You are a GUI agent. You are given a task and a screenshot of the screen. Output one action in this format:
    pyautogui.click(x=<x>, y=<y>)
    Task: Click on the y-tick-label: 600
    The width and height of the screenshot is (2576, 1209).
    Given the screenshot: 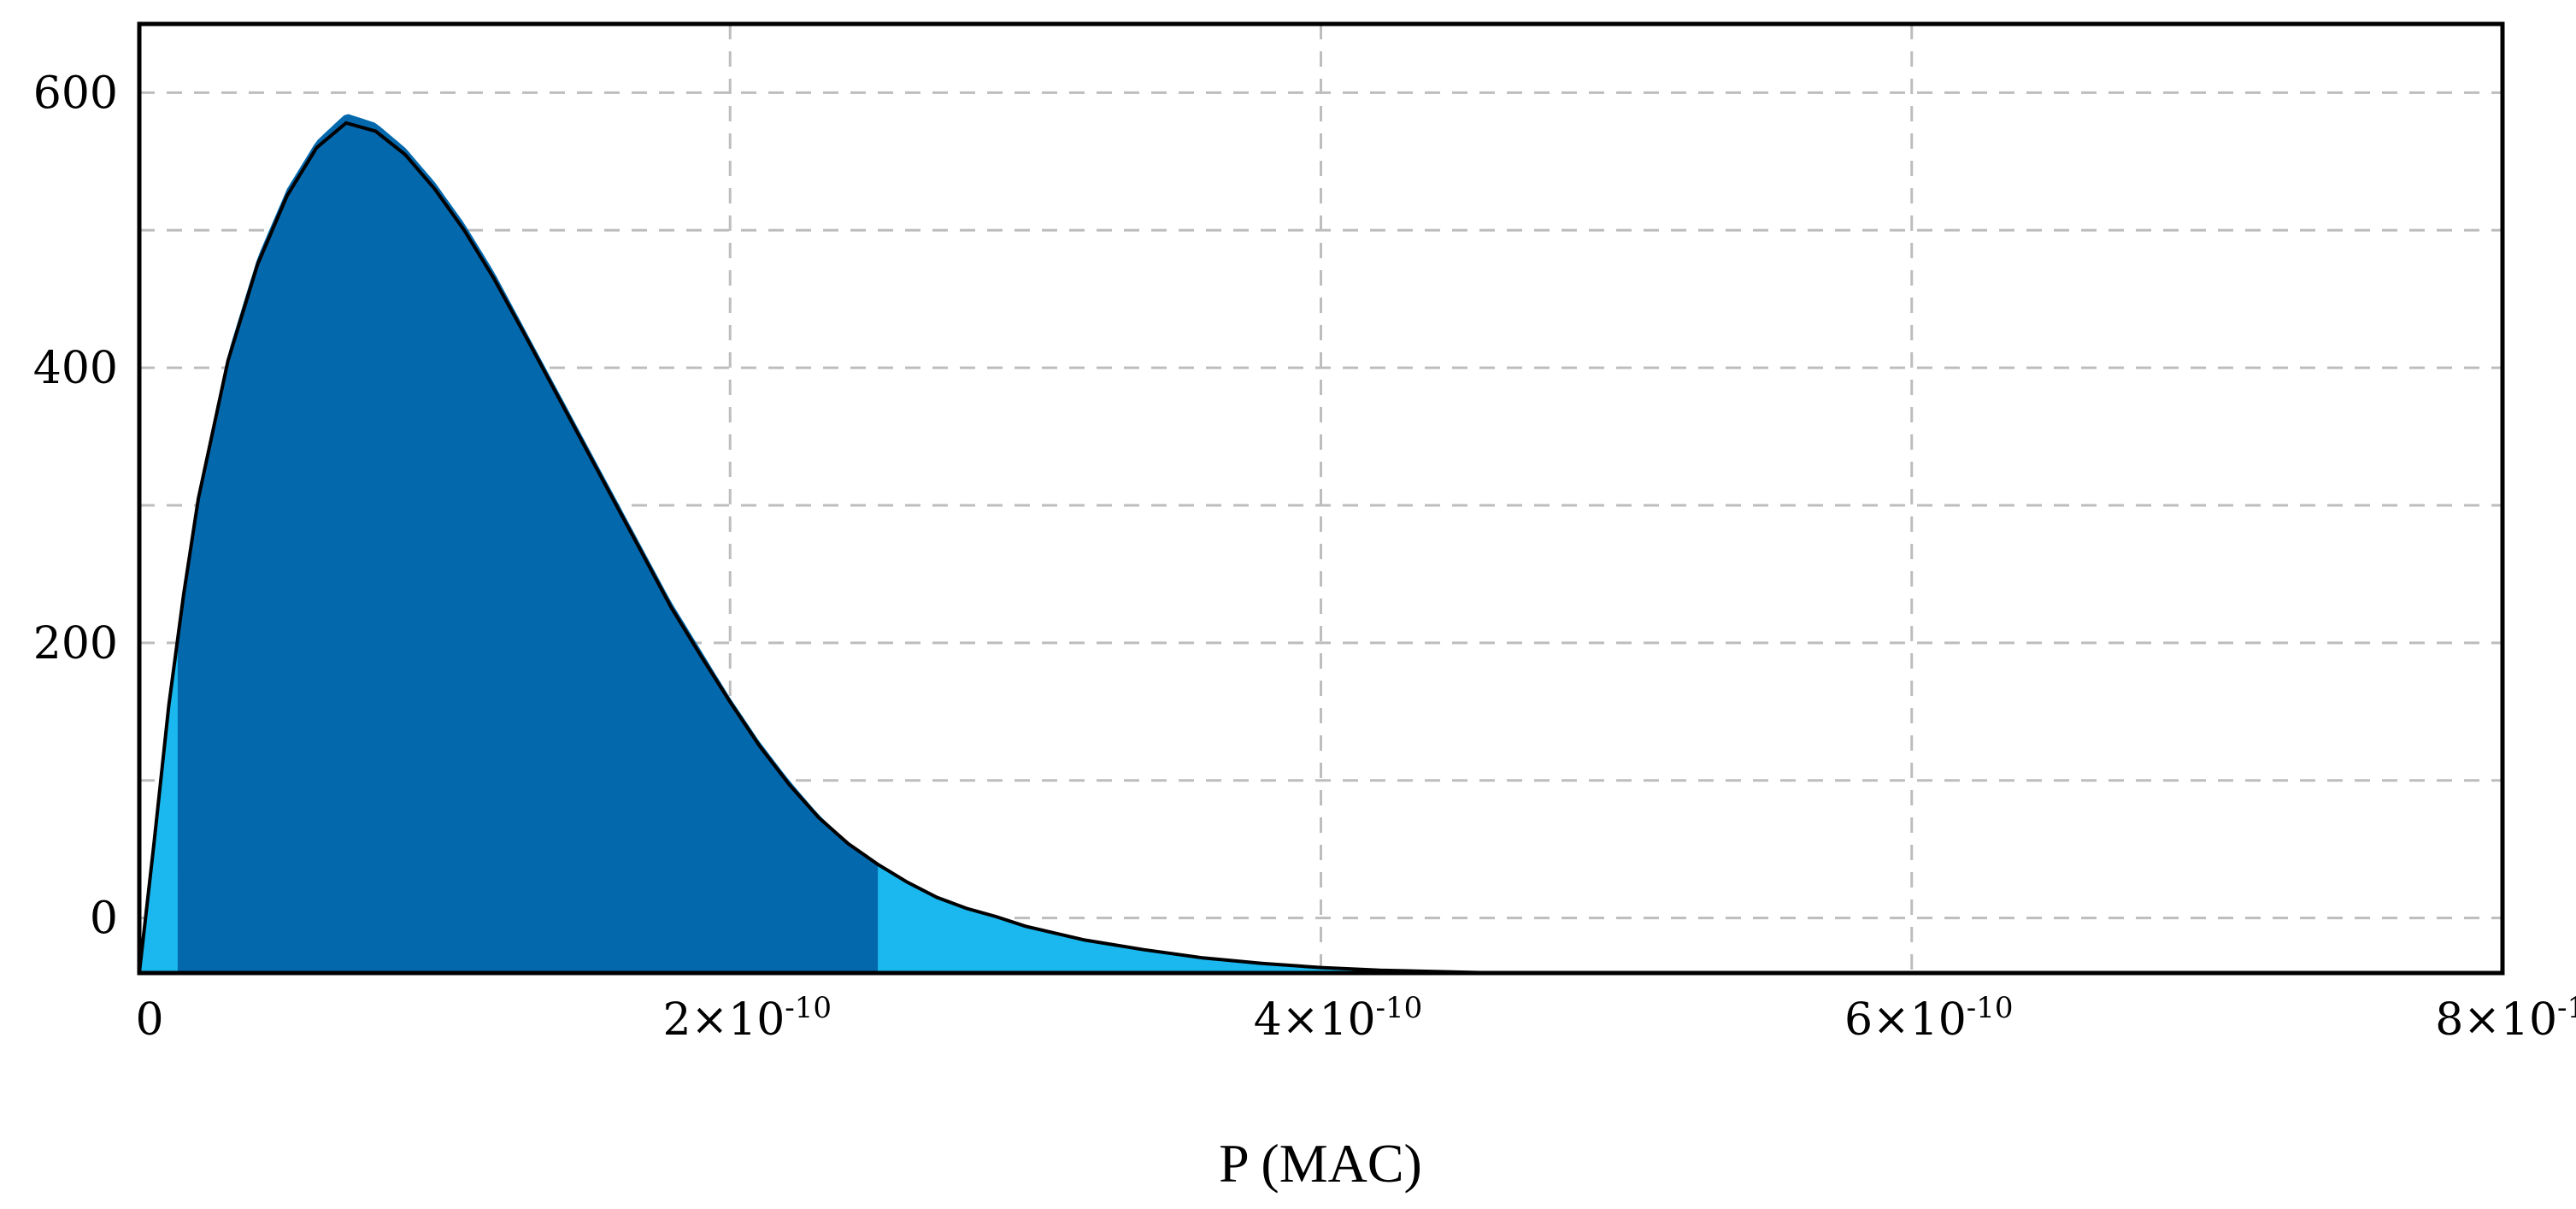 What is the action you would take?
    pyautogui.click(x=75, y=93)
    